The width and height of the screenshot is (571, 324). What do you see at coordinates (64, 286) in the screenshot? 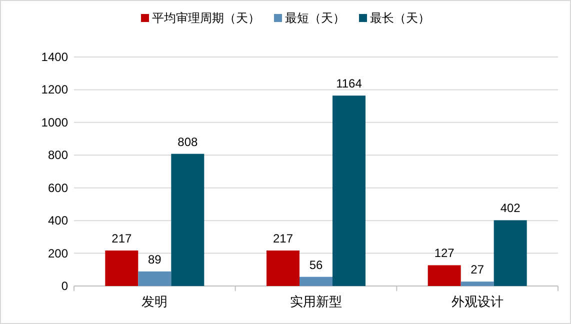
I see `y-tick-label: 0` at bounding box center [64, 286].